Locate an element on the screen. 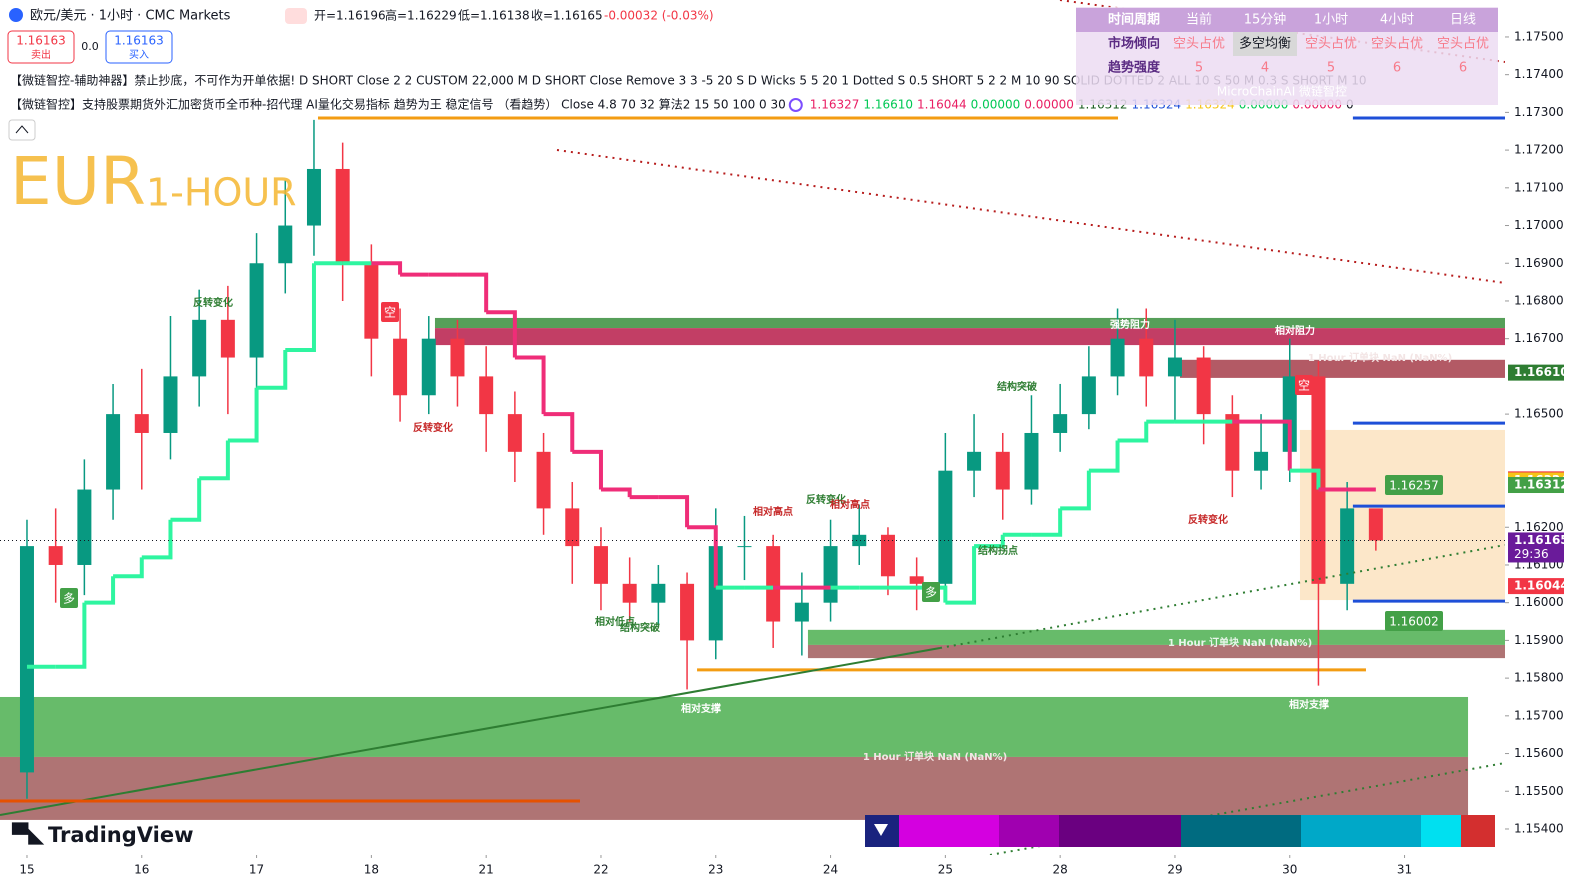 The image size is (1572, 890). collapse-button is located at coordinates (22, 130).